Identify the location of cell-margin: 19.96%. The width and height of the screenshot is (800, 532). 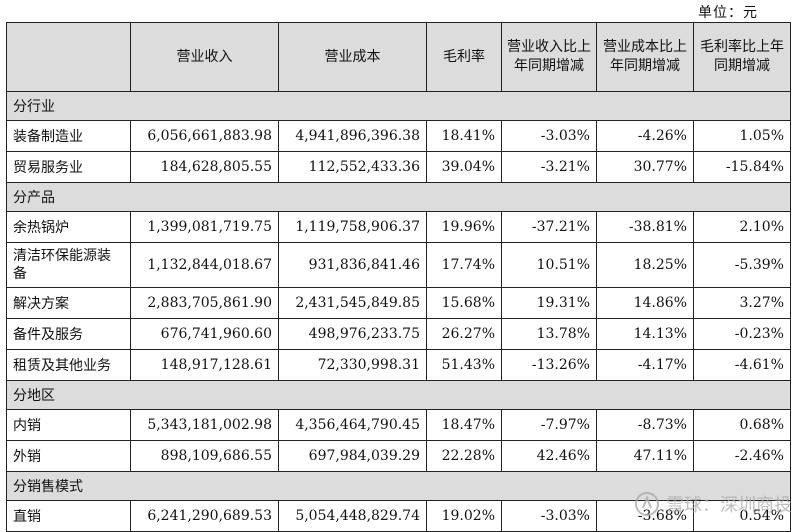
(464, 227).